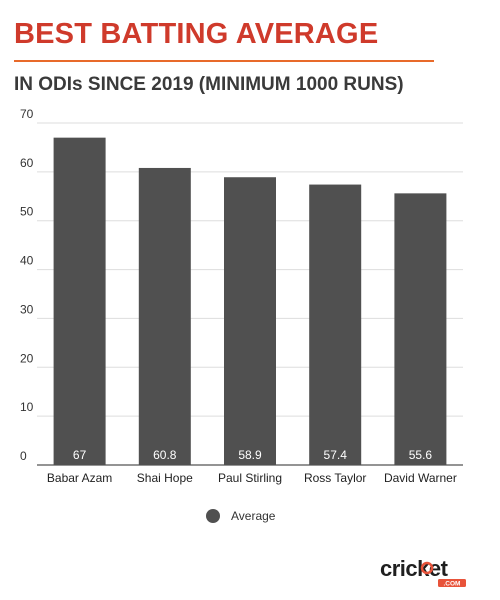 Image resolution: width=500 pixels, height=600 pixels. Describe the element at coordinates (27, 407) in the screenshot. I see `y-tick-label: 10` at that location.